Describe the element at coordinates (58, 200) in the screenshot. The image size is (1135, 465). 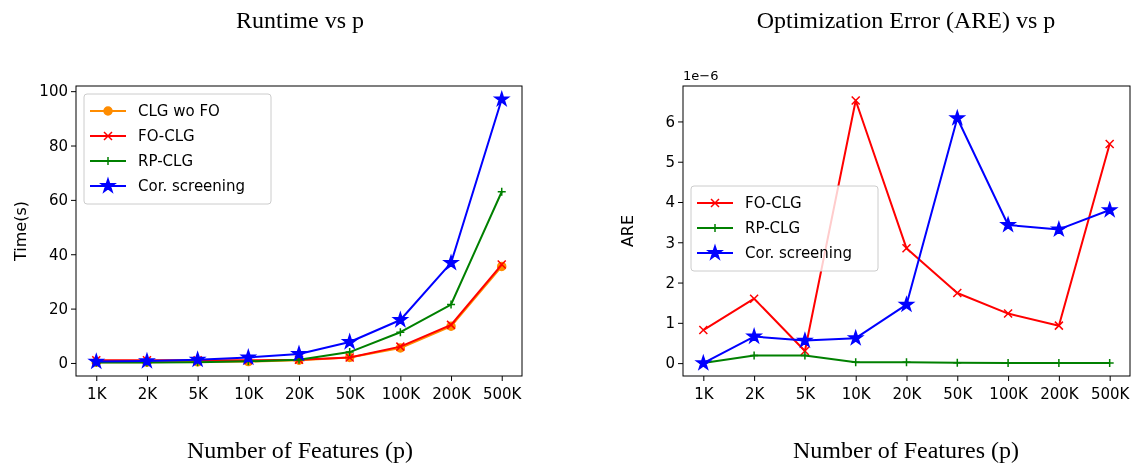
I see `y-tick-label: 60` at that location.